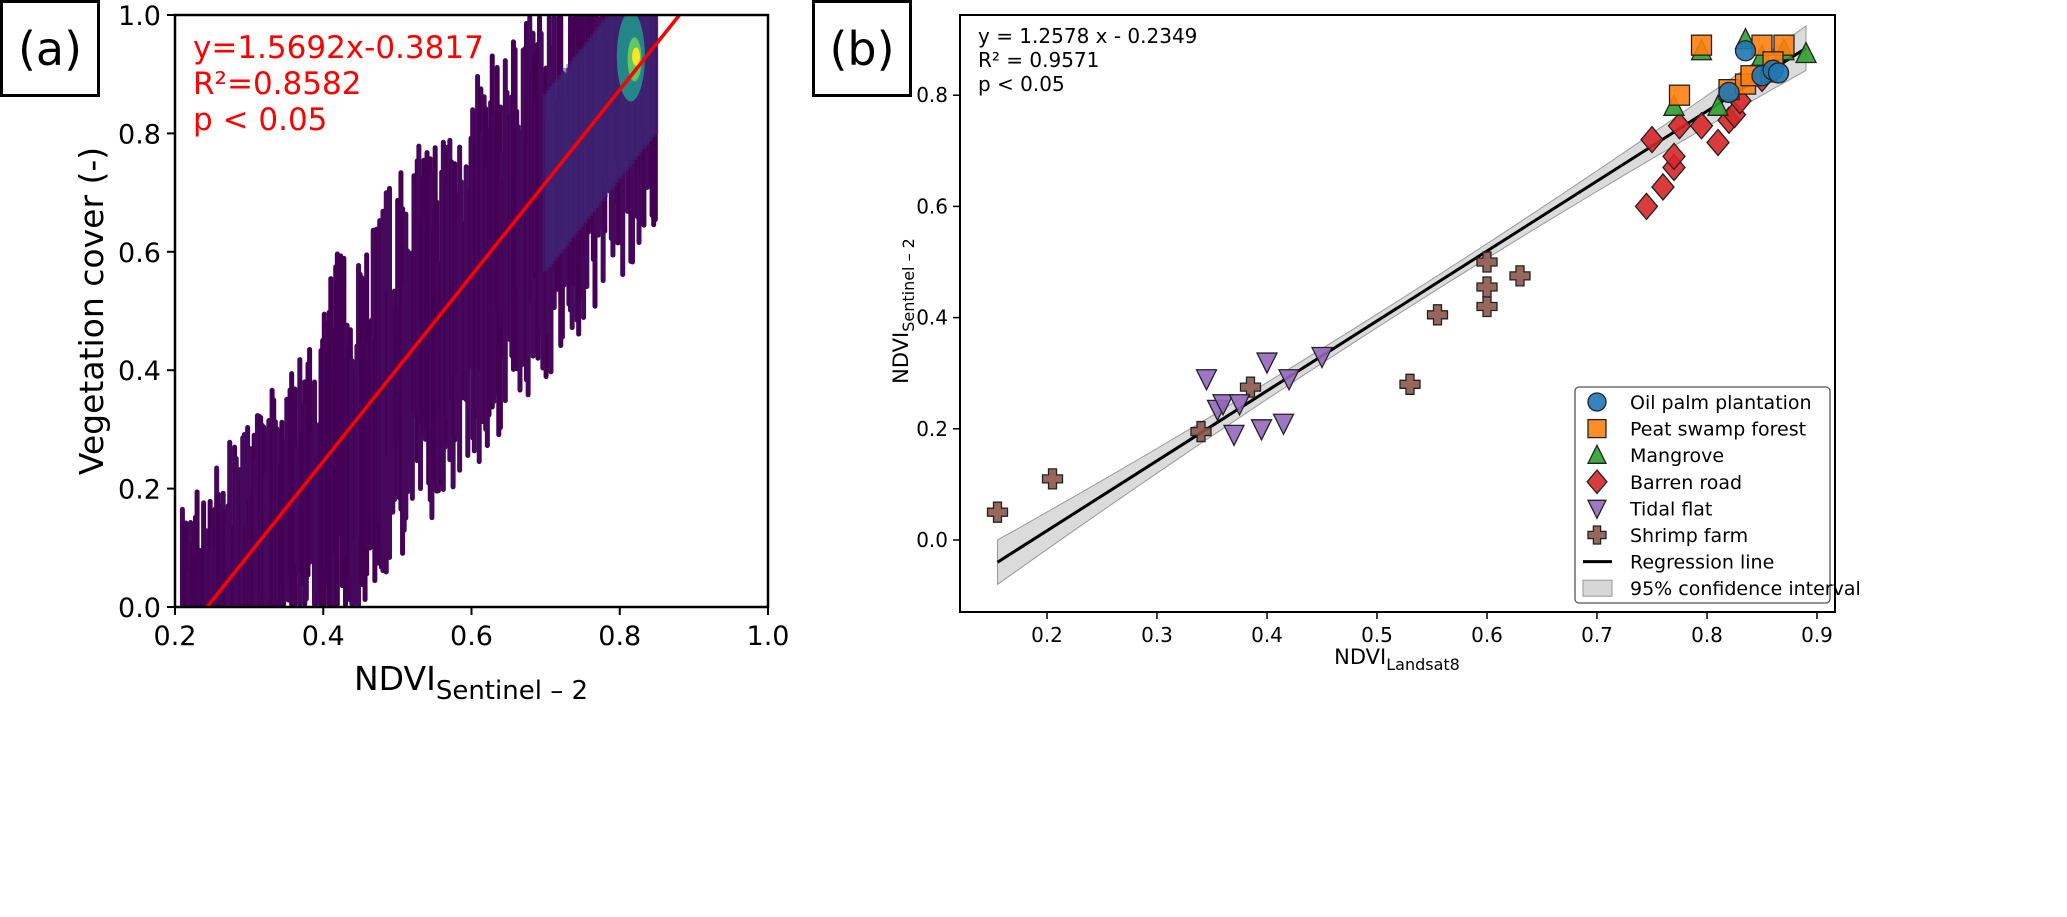 The width and height of the screenshot is (2067, 917). Describe the element at coordinates (1686, 483) in the screenshot. I see `legend-label: Barren road` at that location.